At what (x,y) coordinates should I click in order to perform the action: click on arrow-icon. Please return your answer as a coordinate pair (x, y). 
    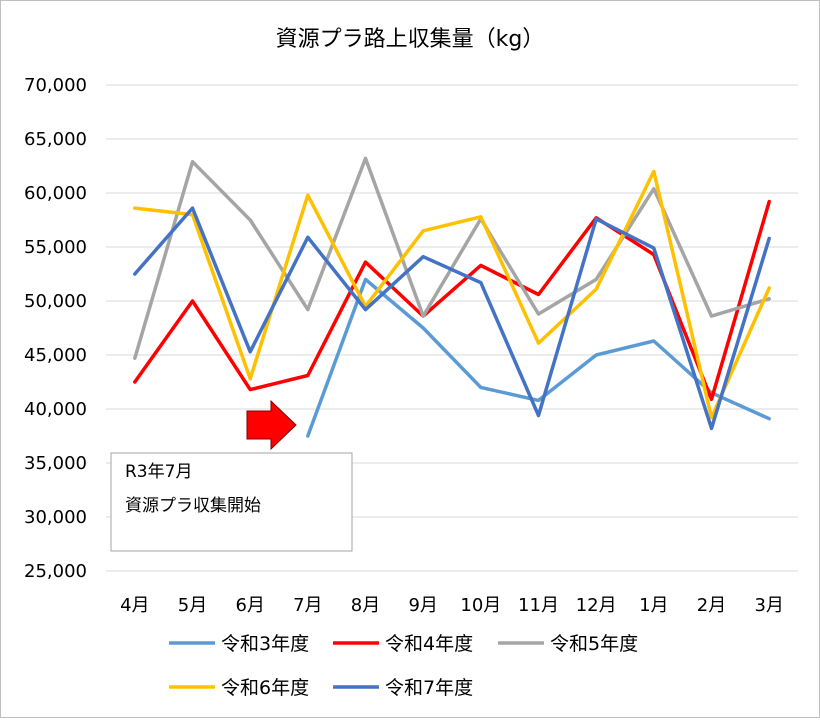
    Looking at the image, I should click on (271, 425).